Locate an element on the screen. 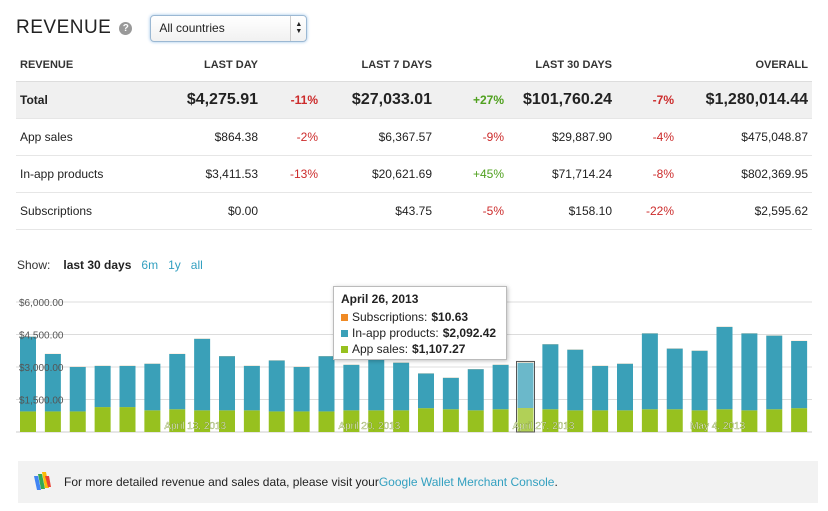  overall-value: $475,048.87 is located at coordinates (745, 137).